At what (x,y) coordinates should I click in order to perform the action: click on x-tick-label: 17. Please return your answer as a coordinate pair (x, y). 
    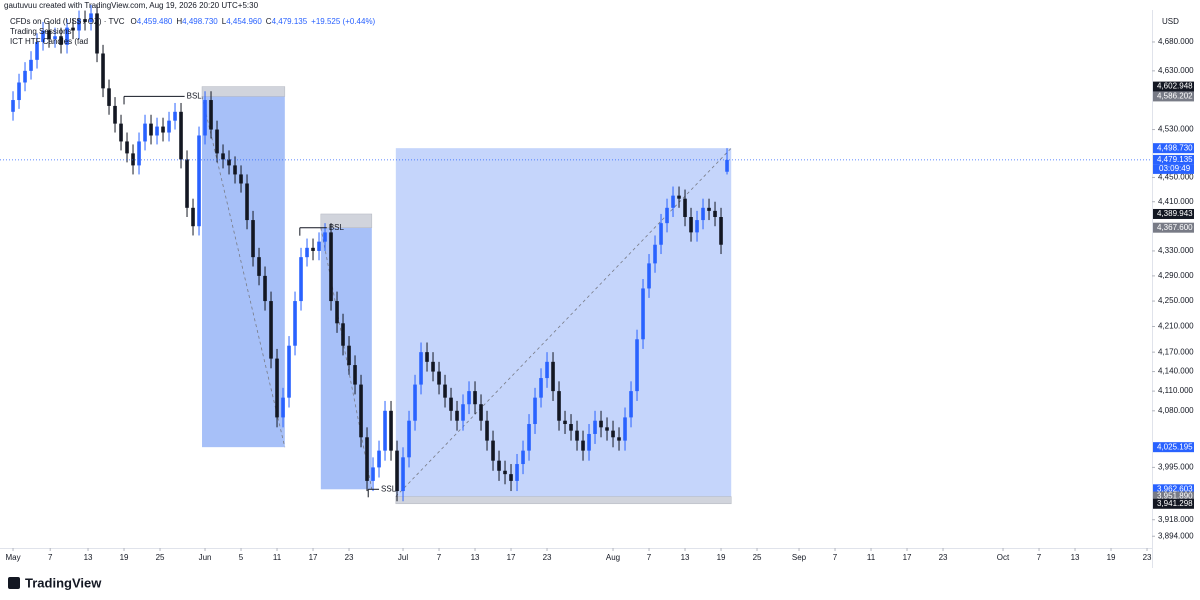
    Looking at the image, I should click on (511, 557).